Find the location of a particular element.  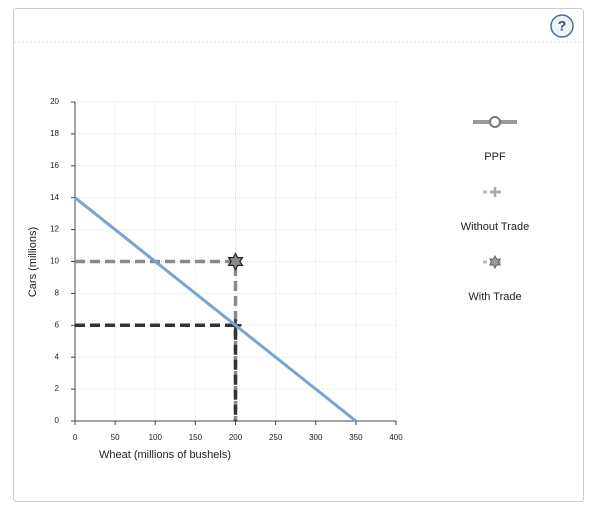

x-tick-label: 100 is located at coordinates (156, 437).